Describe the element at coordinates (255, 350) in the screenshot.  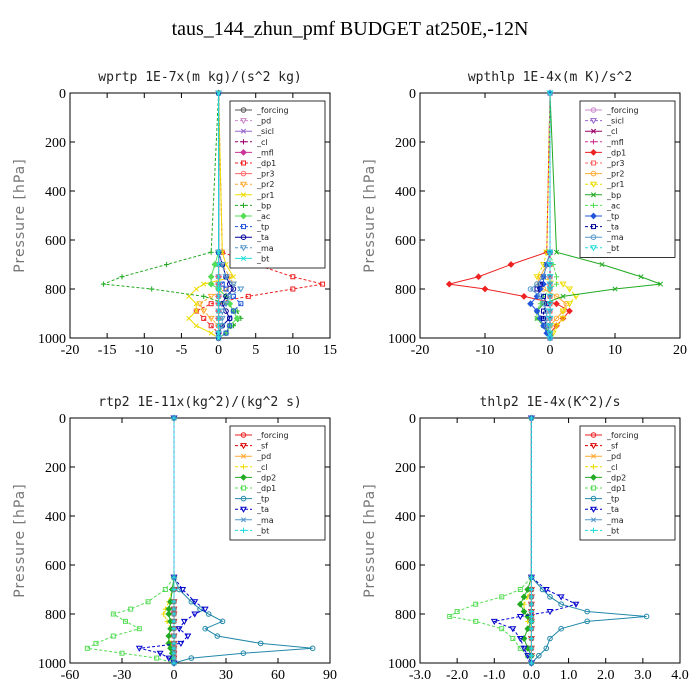
I see `x-tick-label: 5` at that location.